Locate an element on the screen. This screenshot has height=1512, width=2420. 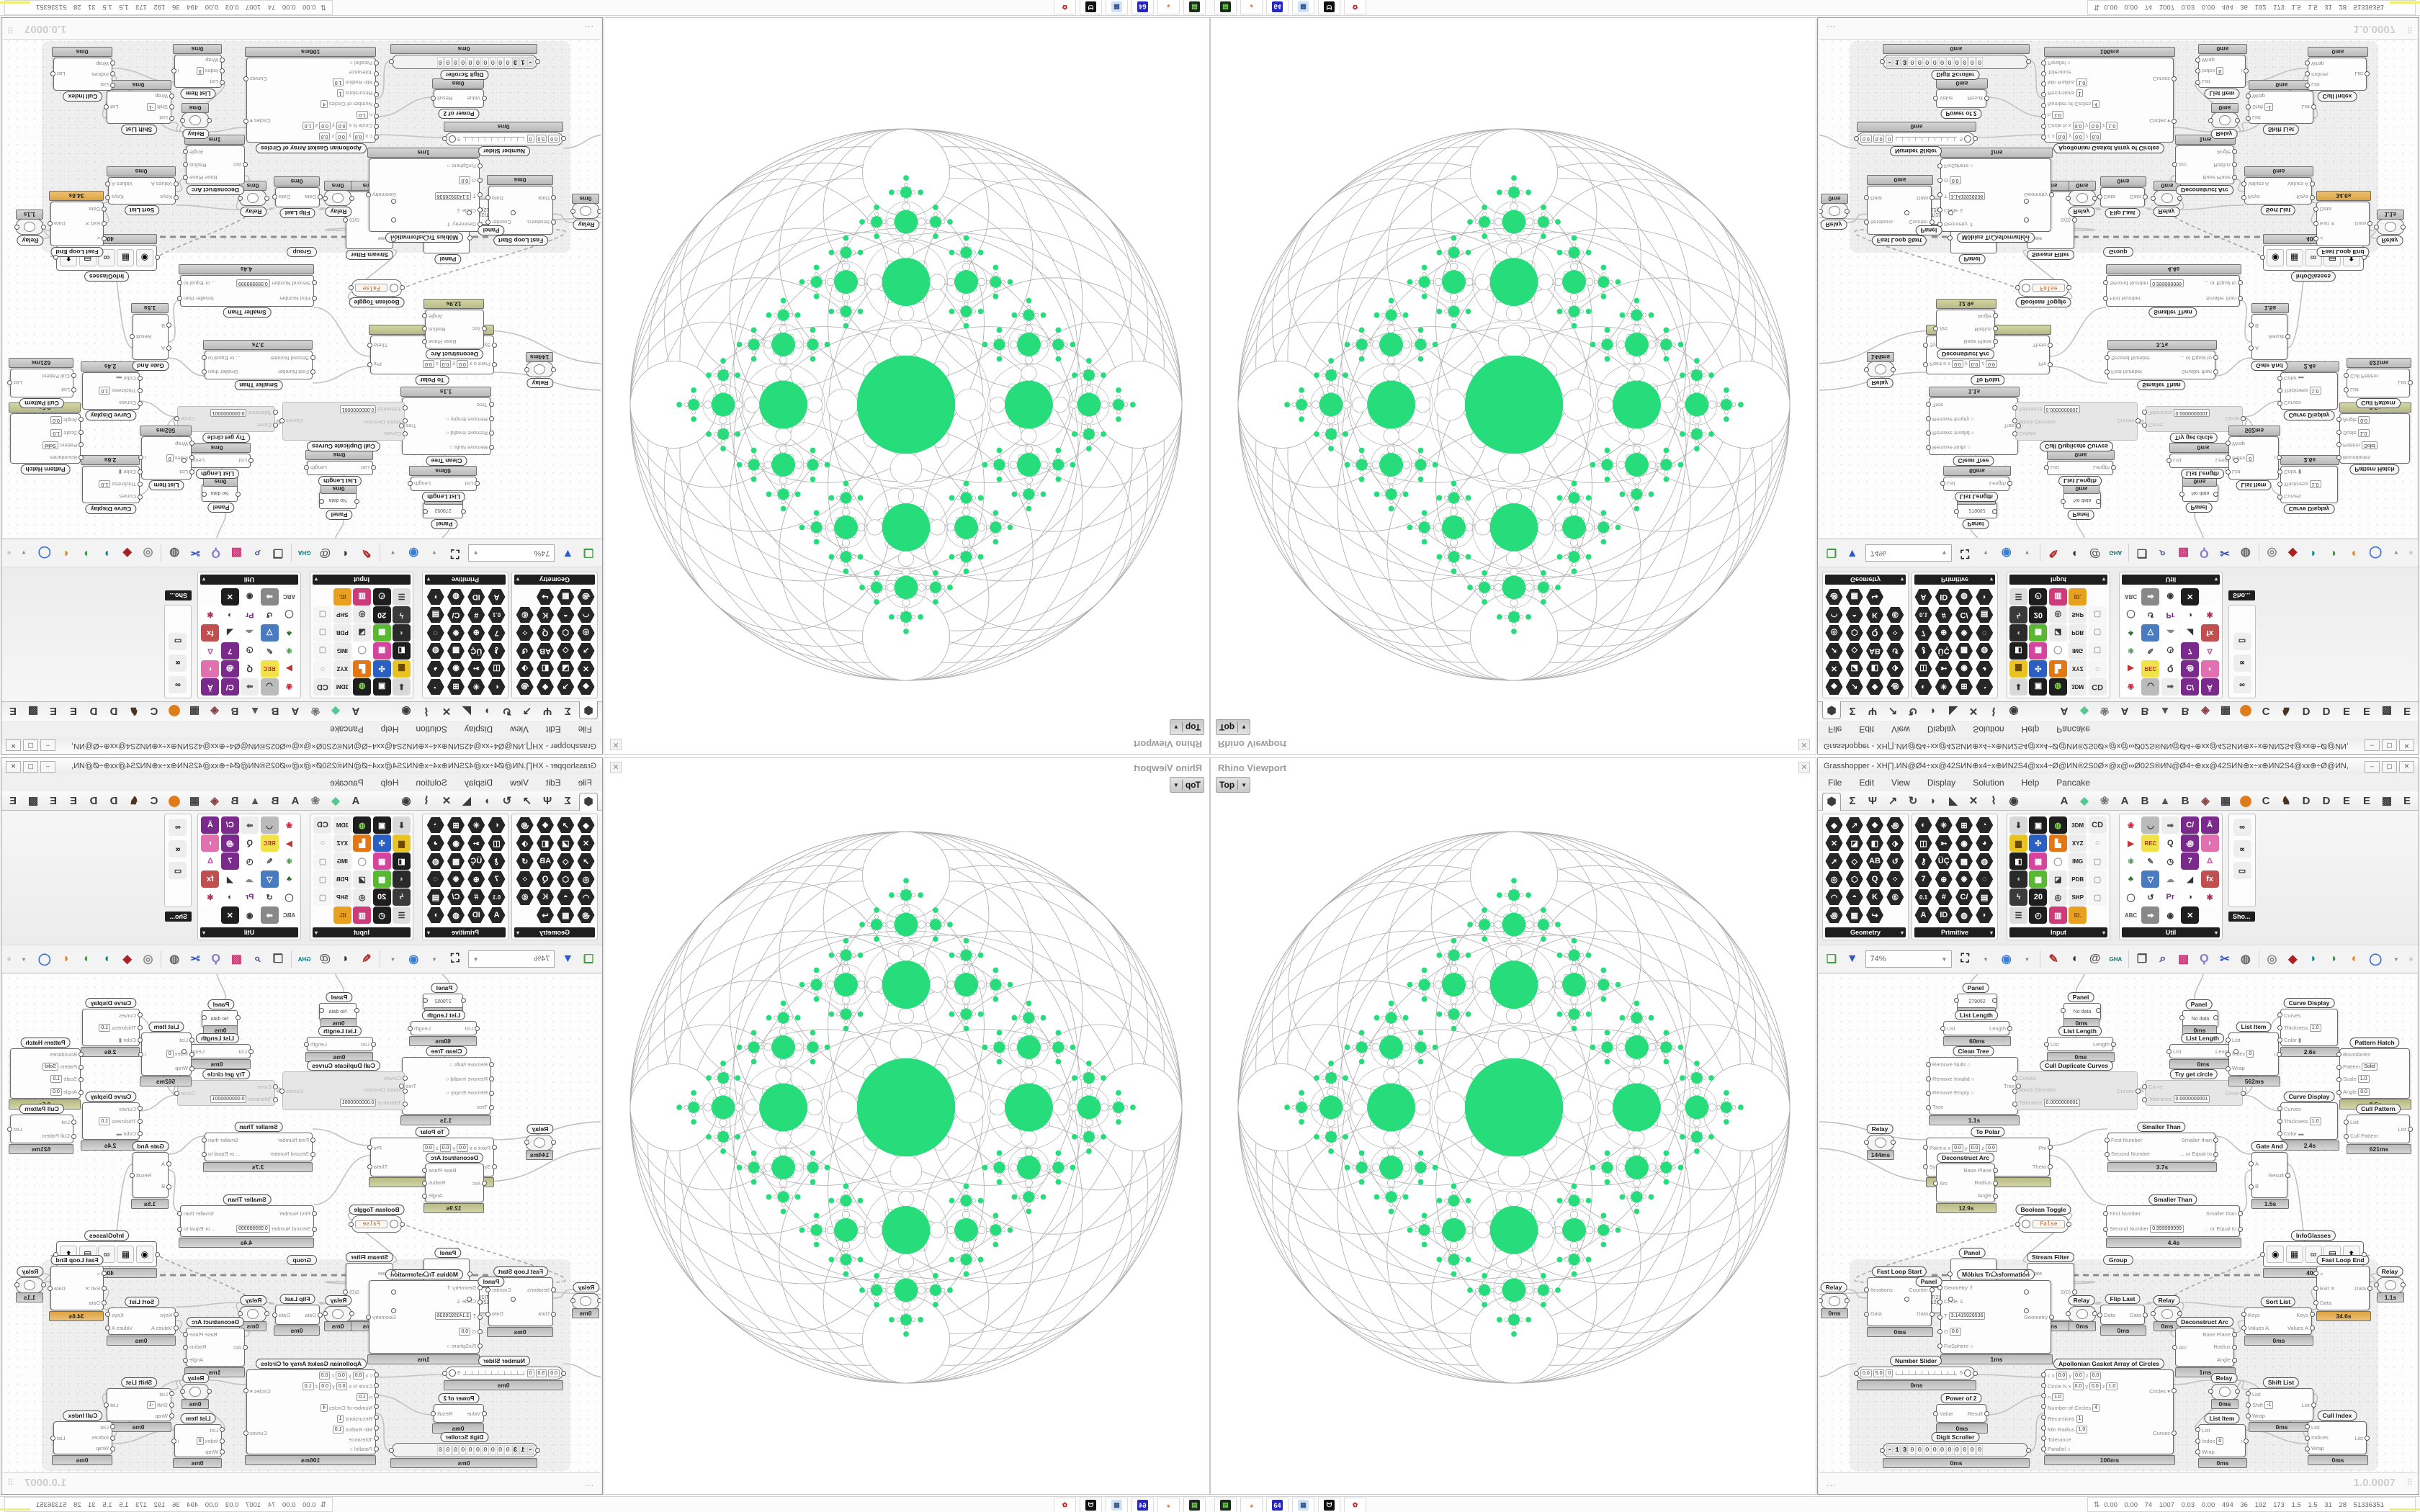
category-tab-7: ✕ is located at coordinates (447, 801).